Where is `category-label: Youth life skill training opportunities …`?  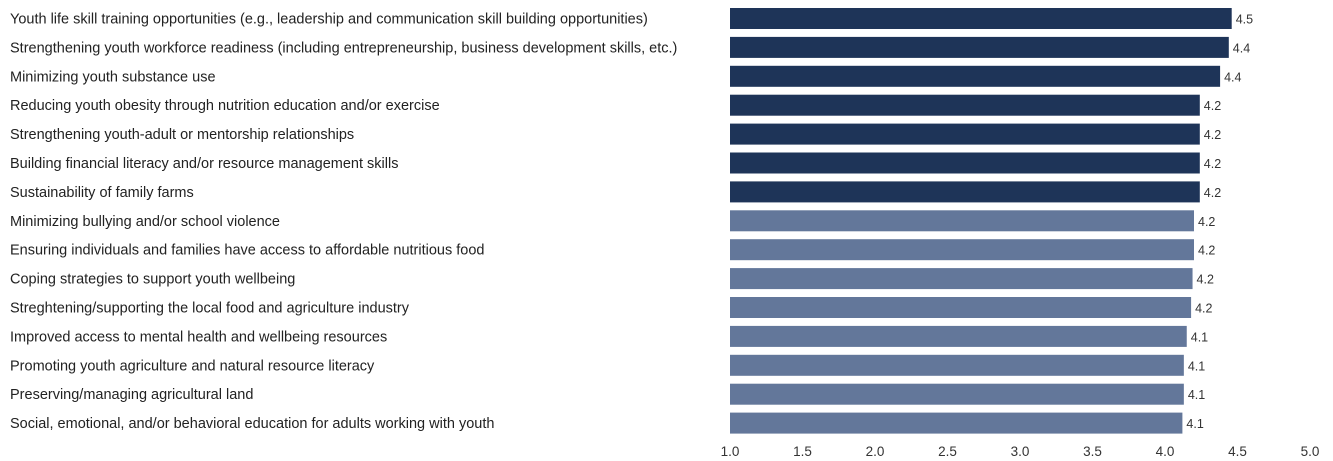
category-label: Youth life skill training opportunities … is located at coordinates (329, 20).